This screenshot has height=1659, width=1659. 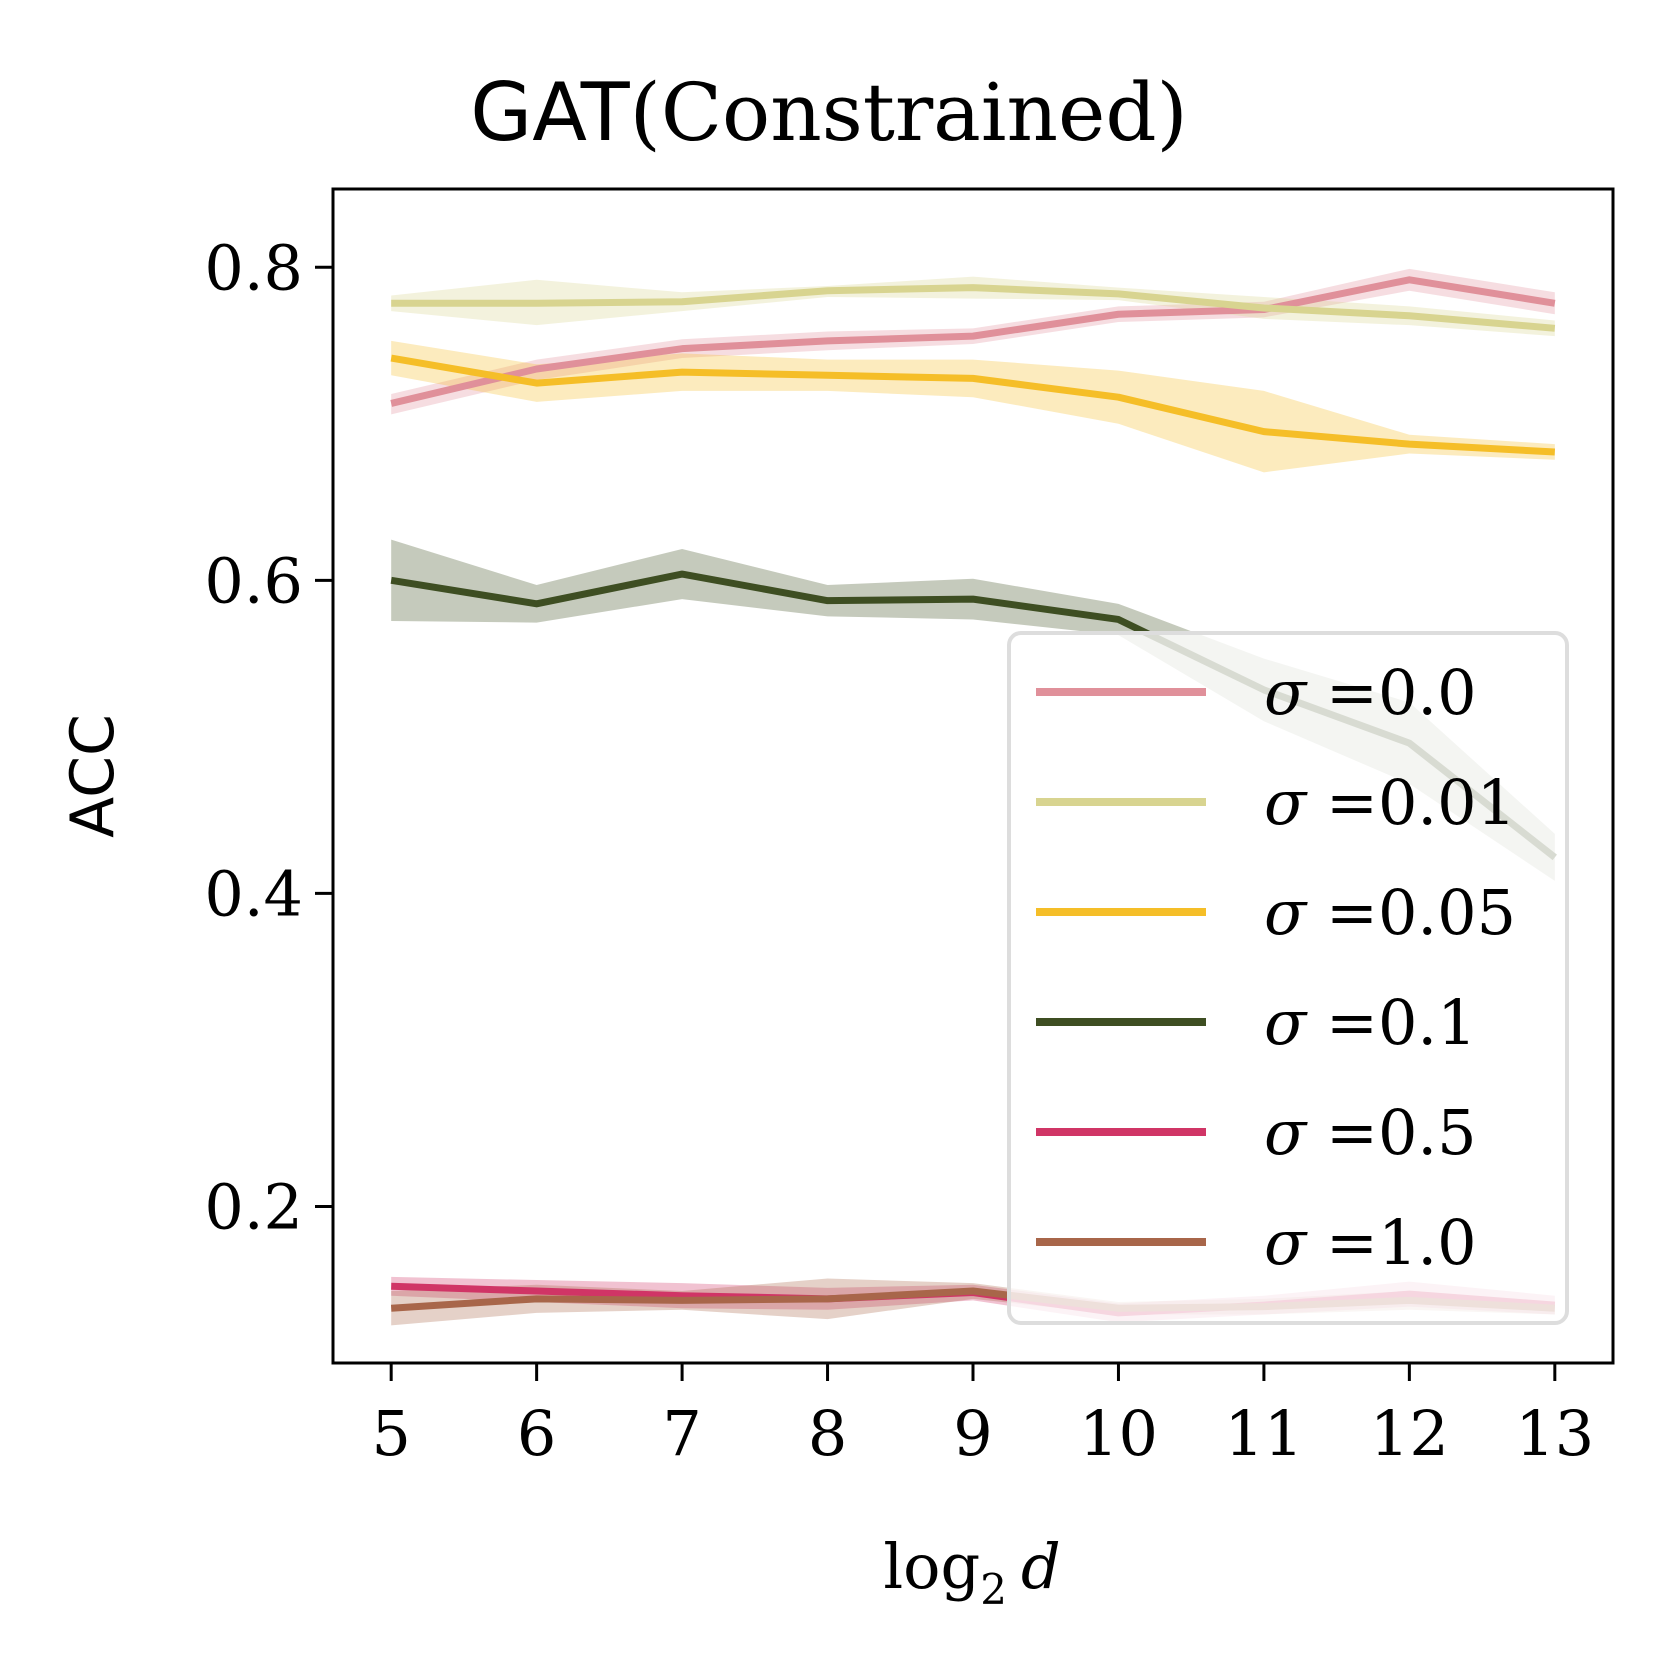 I want to click on chart-title-variant: (Constrained), so click(x=909, y=112).